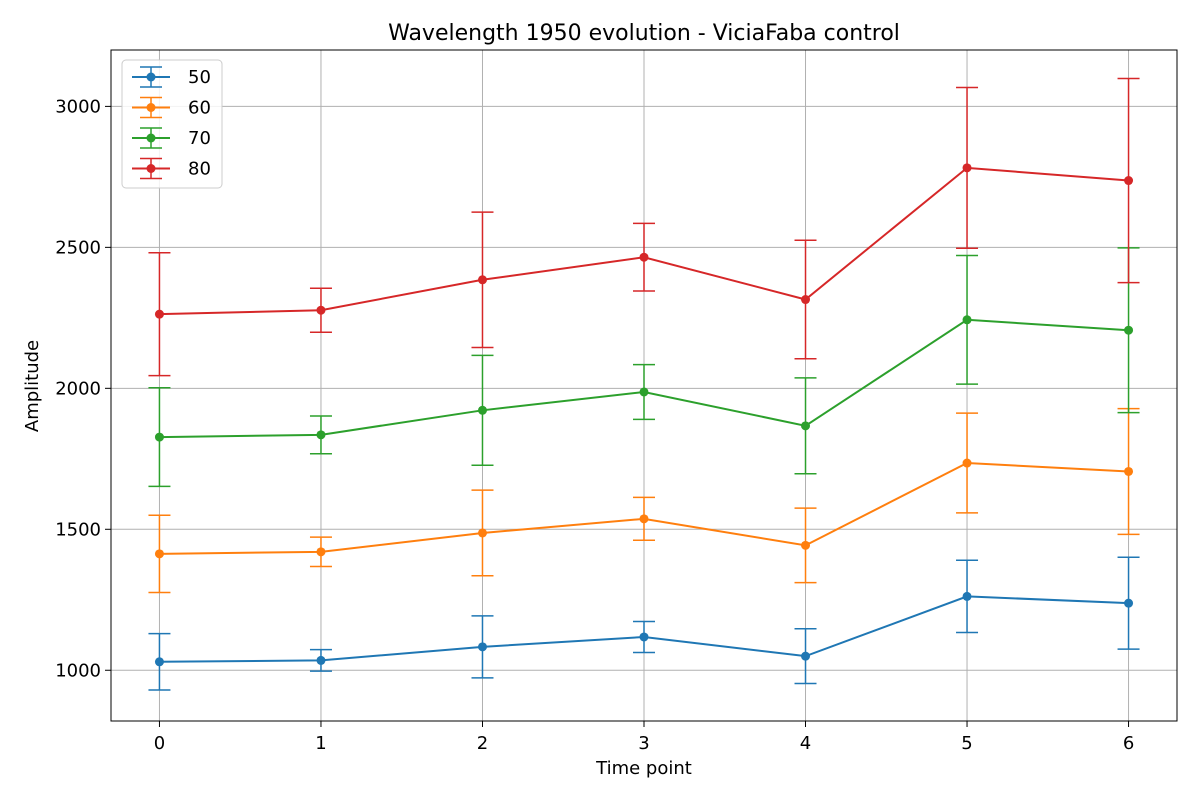  What do you see at coordinates (171, 77) in the screenshot?
I see `legend-entry: 50` at bounding box center [171, 77].